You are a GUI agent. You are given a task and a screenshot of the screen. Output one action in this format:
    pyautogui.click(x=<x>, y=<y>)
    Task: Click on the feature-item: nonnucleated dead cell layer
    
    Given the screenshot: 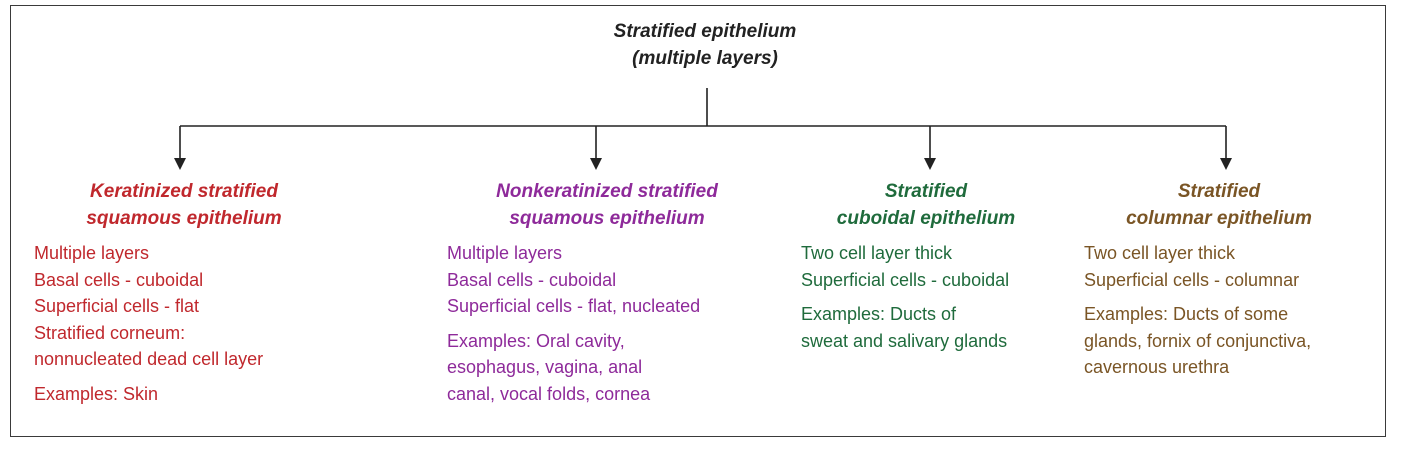 What is the action you would take?
    pyautogui.click(x=149, y=359)
    